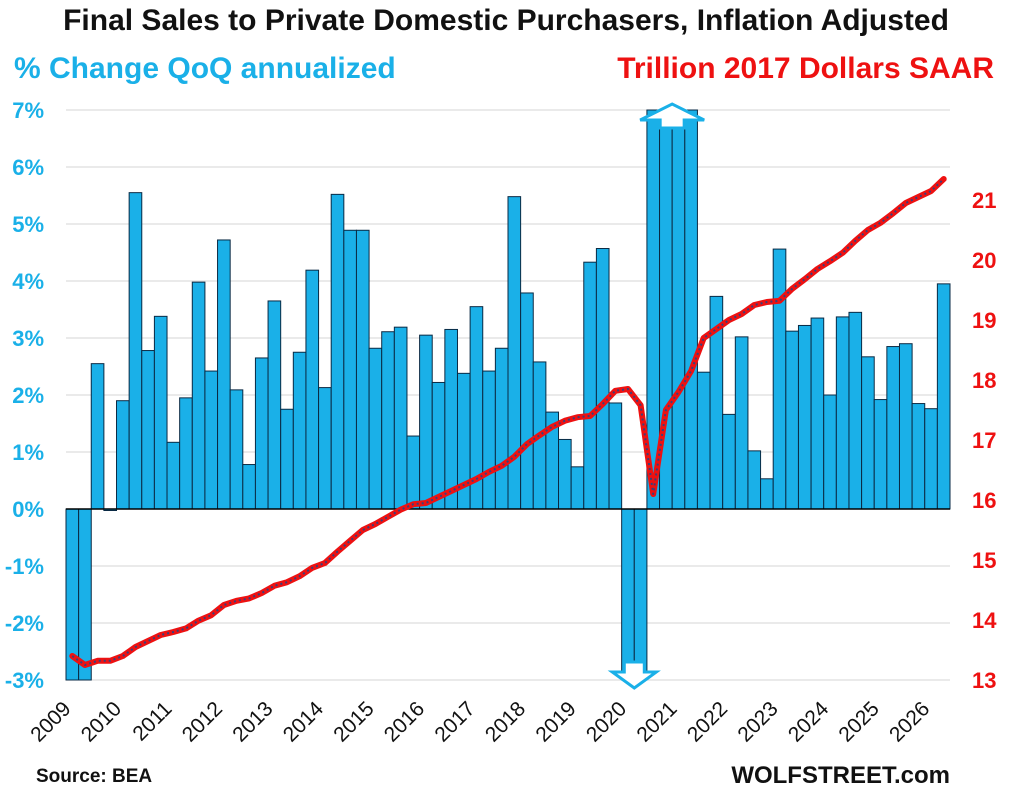 The image size is (1012, 800). What do you see at coordinates (757, 721) in the screenshot?
I see `x-tick-label: 2023` at bounding box center [757, 721].